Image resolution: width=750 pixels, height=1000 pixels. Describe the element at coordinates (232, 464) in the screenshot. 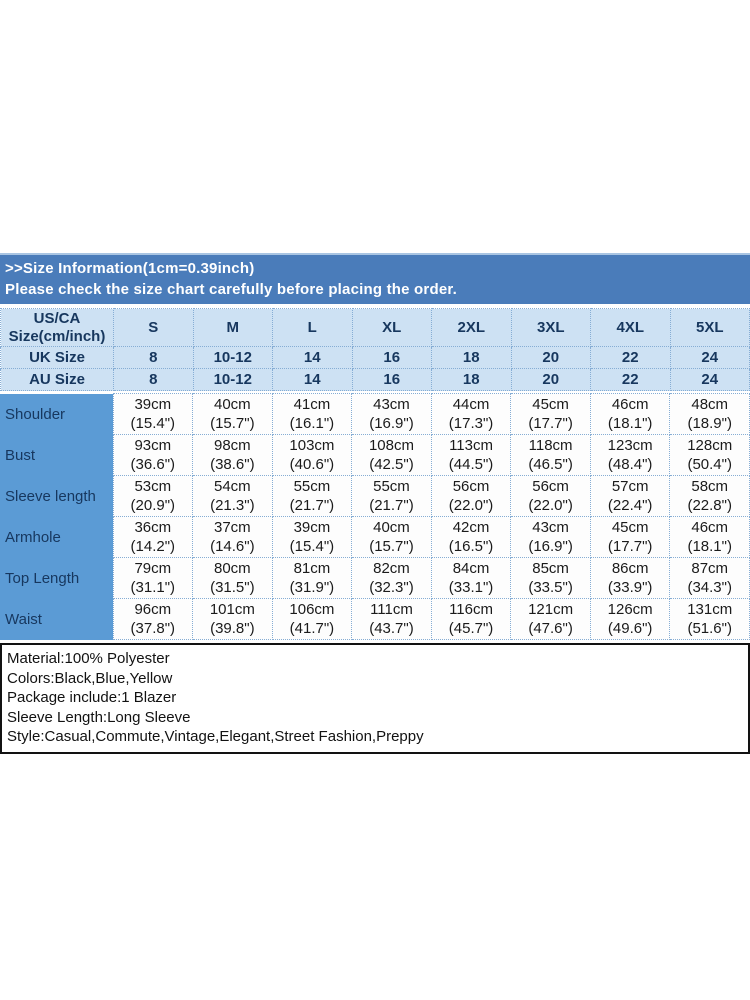

I see `inch-value: (38.6")` at that location.